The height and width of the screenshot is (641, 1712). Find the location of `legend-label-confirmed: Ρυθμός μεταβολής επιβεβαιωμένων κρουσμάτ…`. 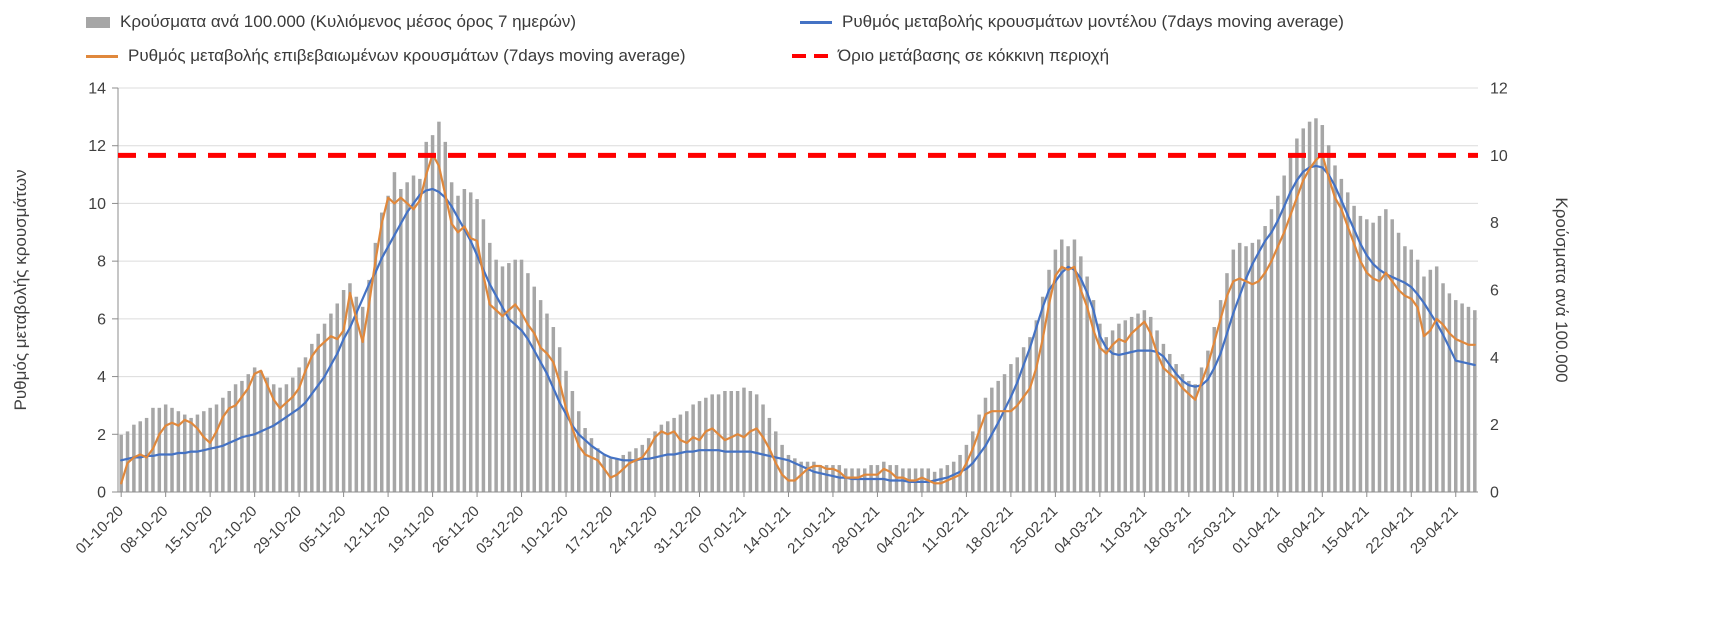

legend-label-confirmed: Ρυθμός μεταβολής επιβεβαιωμένων κρουσμάτ… is located at coordinates (407, 55).